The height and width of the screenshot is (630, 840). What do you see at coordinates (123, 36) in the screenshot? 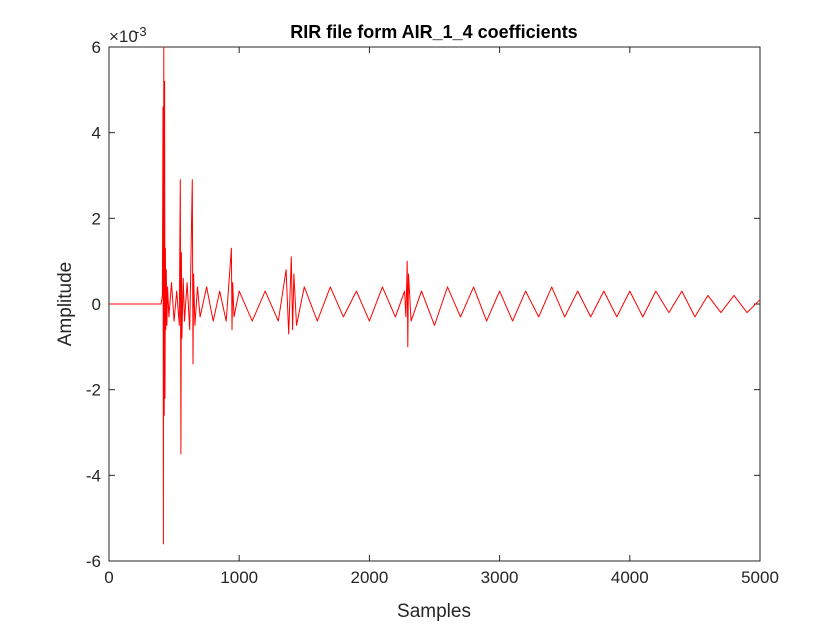
I see `exponent-base: ×10` at bounding box center [123, 36].